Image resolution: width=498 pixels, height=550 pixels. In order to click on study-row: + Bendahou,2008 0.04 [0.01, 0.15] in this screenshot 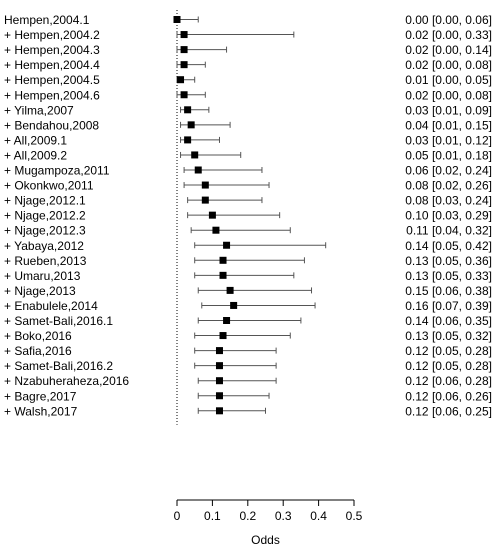, I will do `click(248, 125)`.